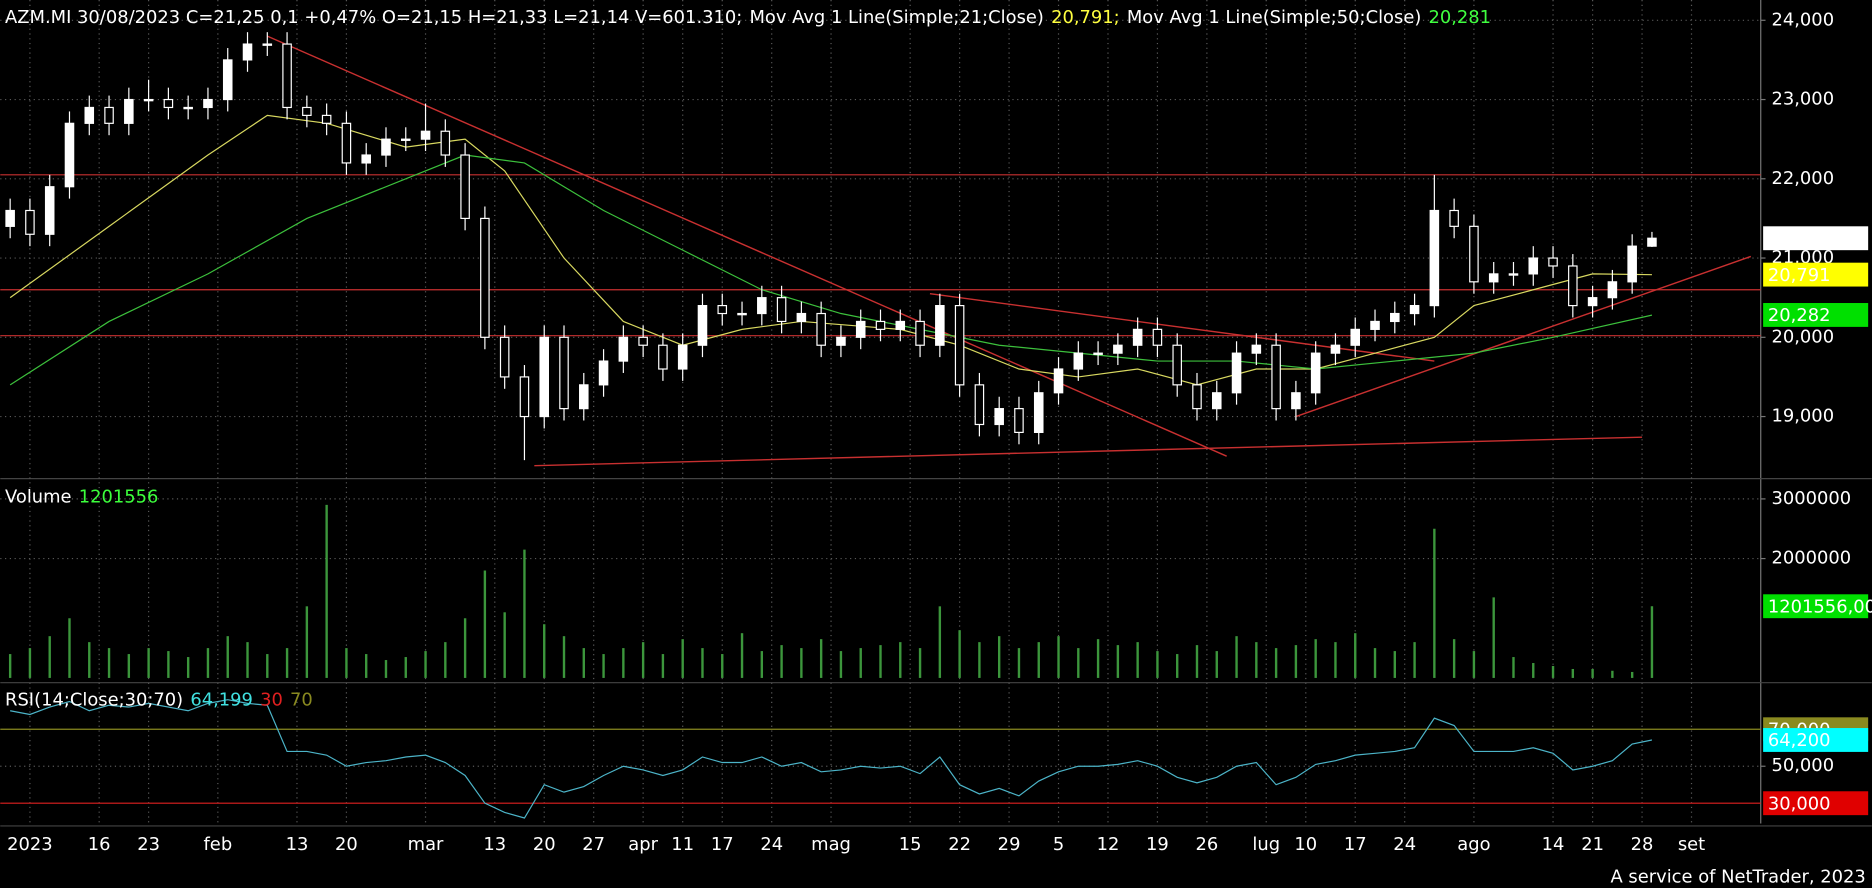  Describe the element at coordinates (221, 700) in the screenshot. I see `header-value: 64,199` at that location.